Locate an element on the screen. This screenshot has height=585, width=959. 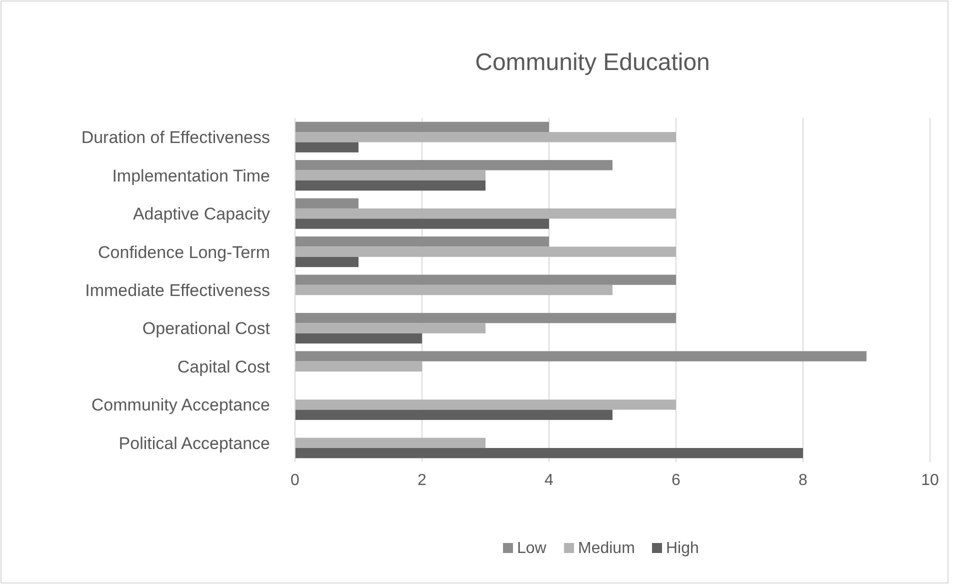
legend-label: Low is located at coordinates (532, 548).